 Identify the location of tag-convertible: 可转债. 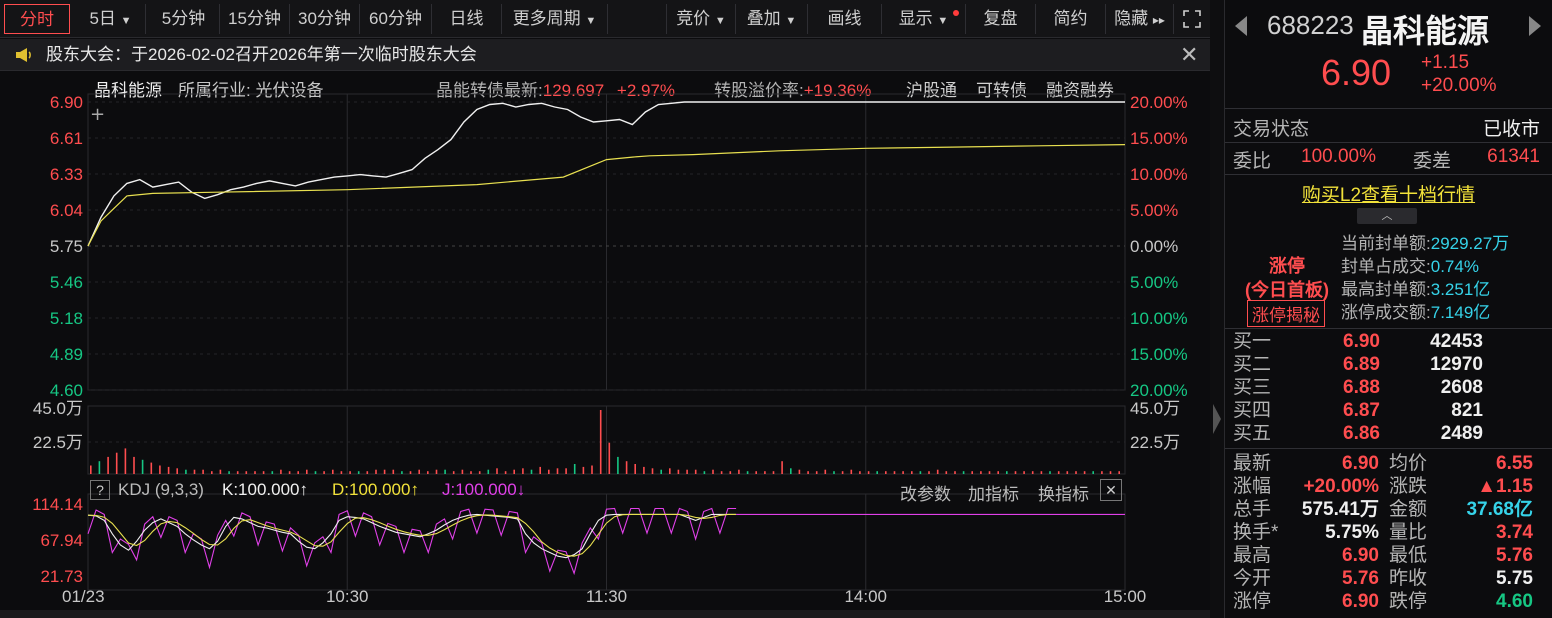
(1001, 90).